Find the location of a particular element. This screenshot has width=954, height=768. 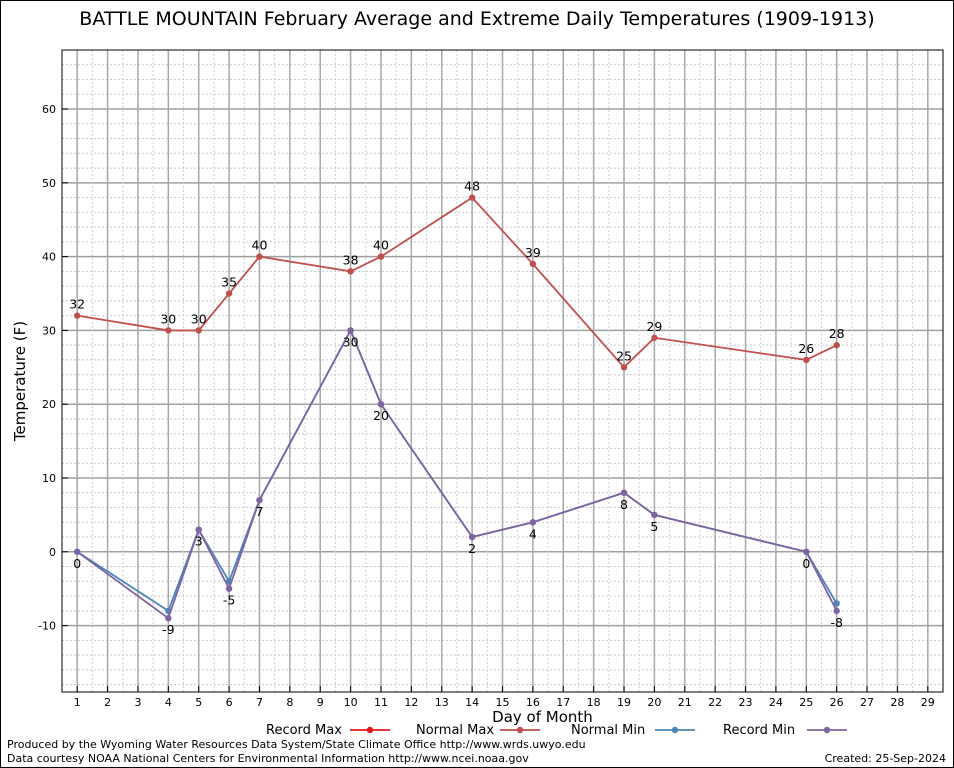

legend-label-record-min: Record Min is located at coordinates (759, 730).